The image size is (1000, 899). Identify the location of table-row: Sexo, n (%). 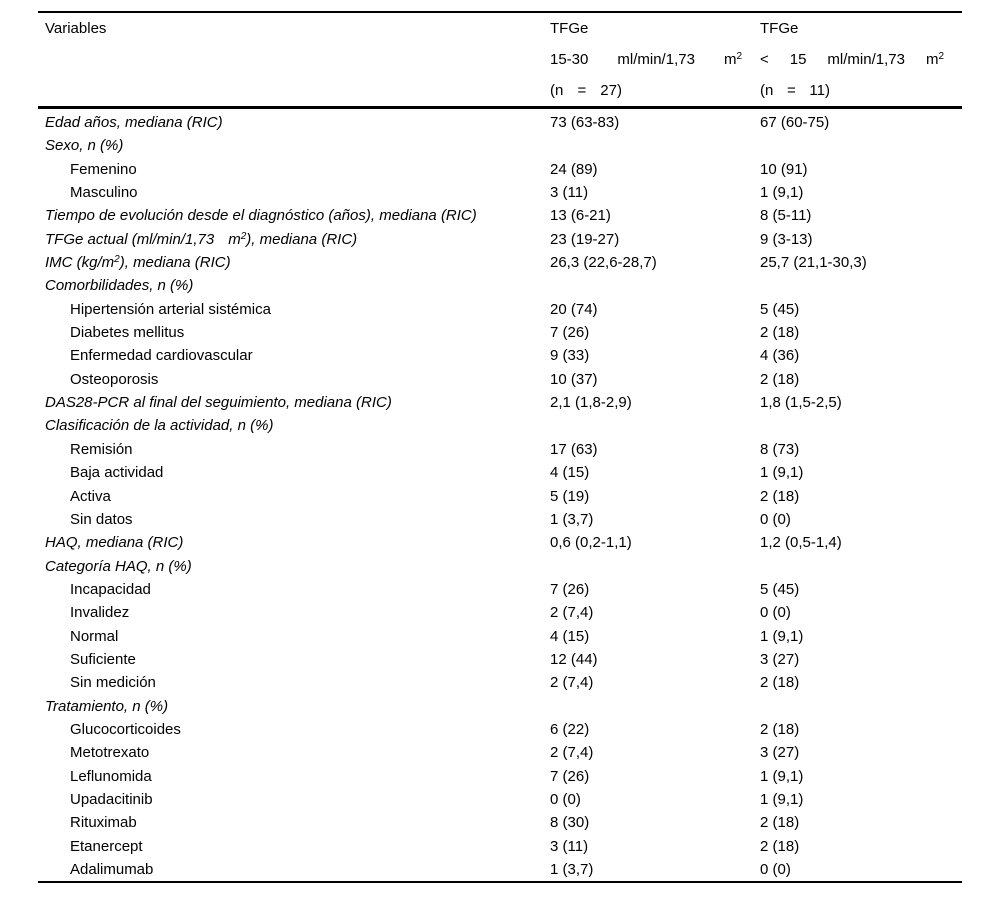
(500, 145).